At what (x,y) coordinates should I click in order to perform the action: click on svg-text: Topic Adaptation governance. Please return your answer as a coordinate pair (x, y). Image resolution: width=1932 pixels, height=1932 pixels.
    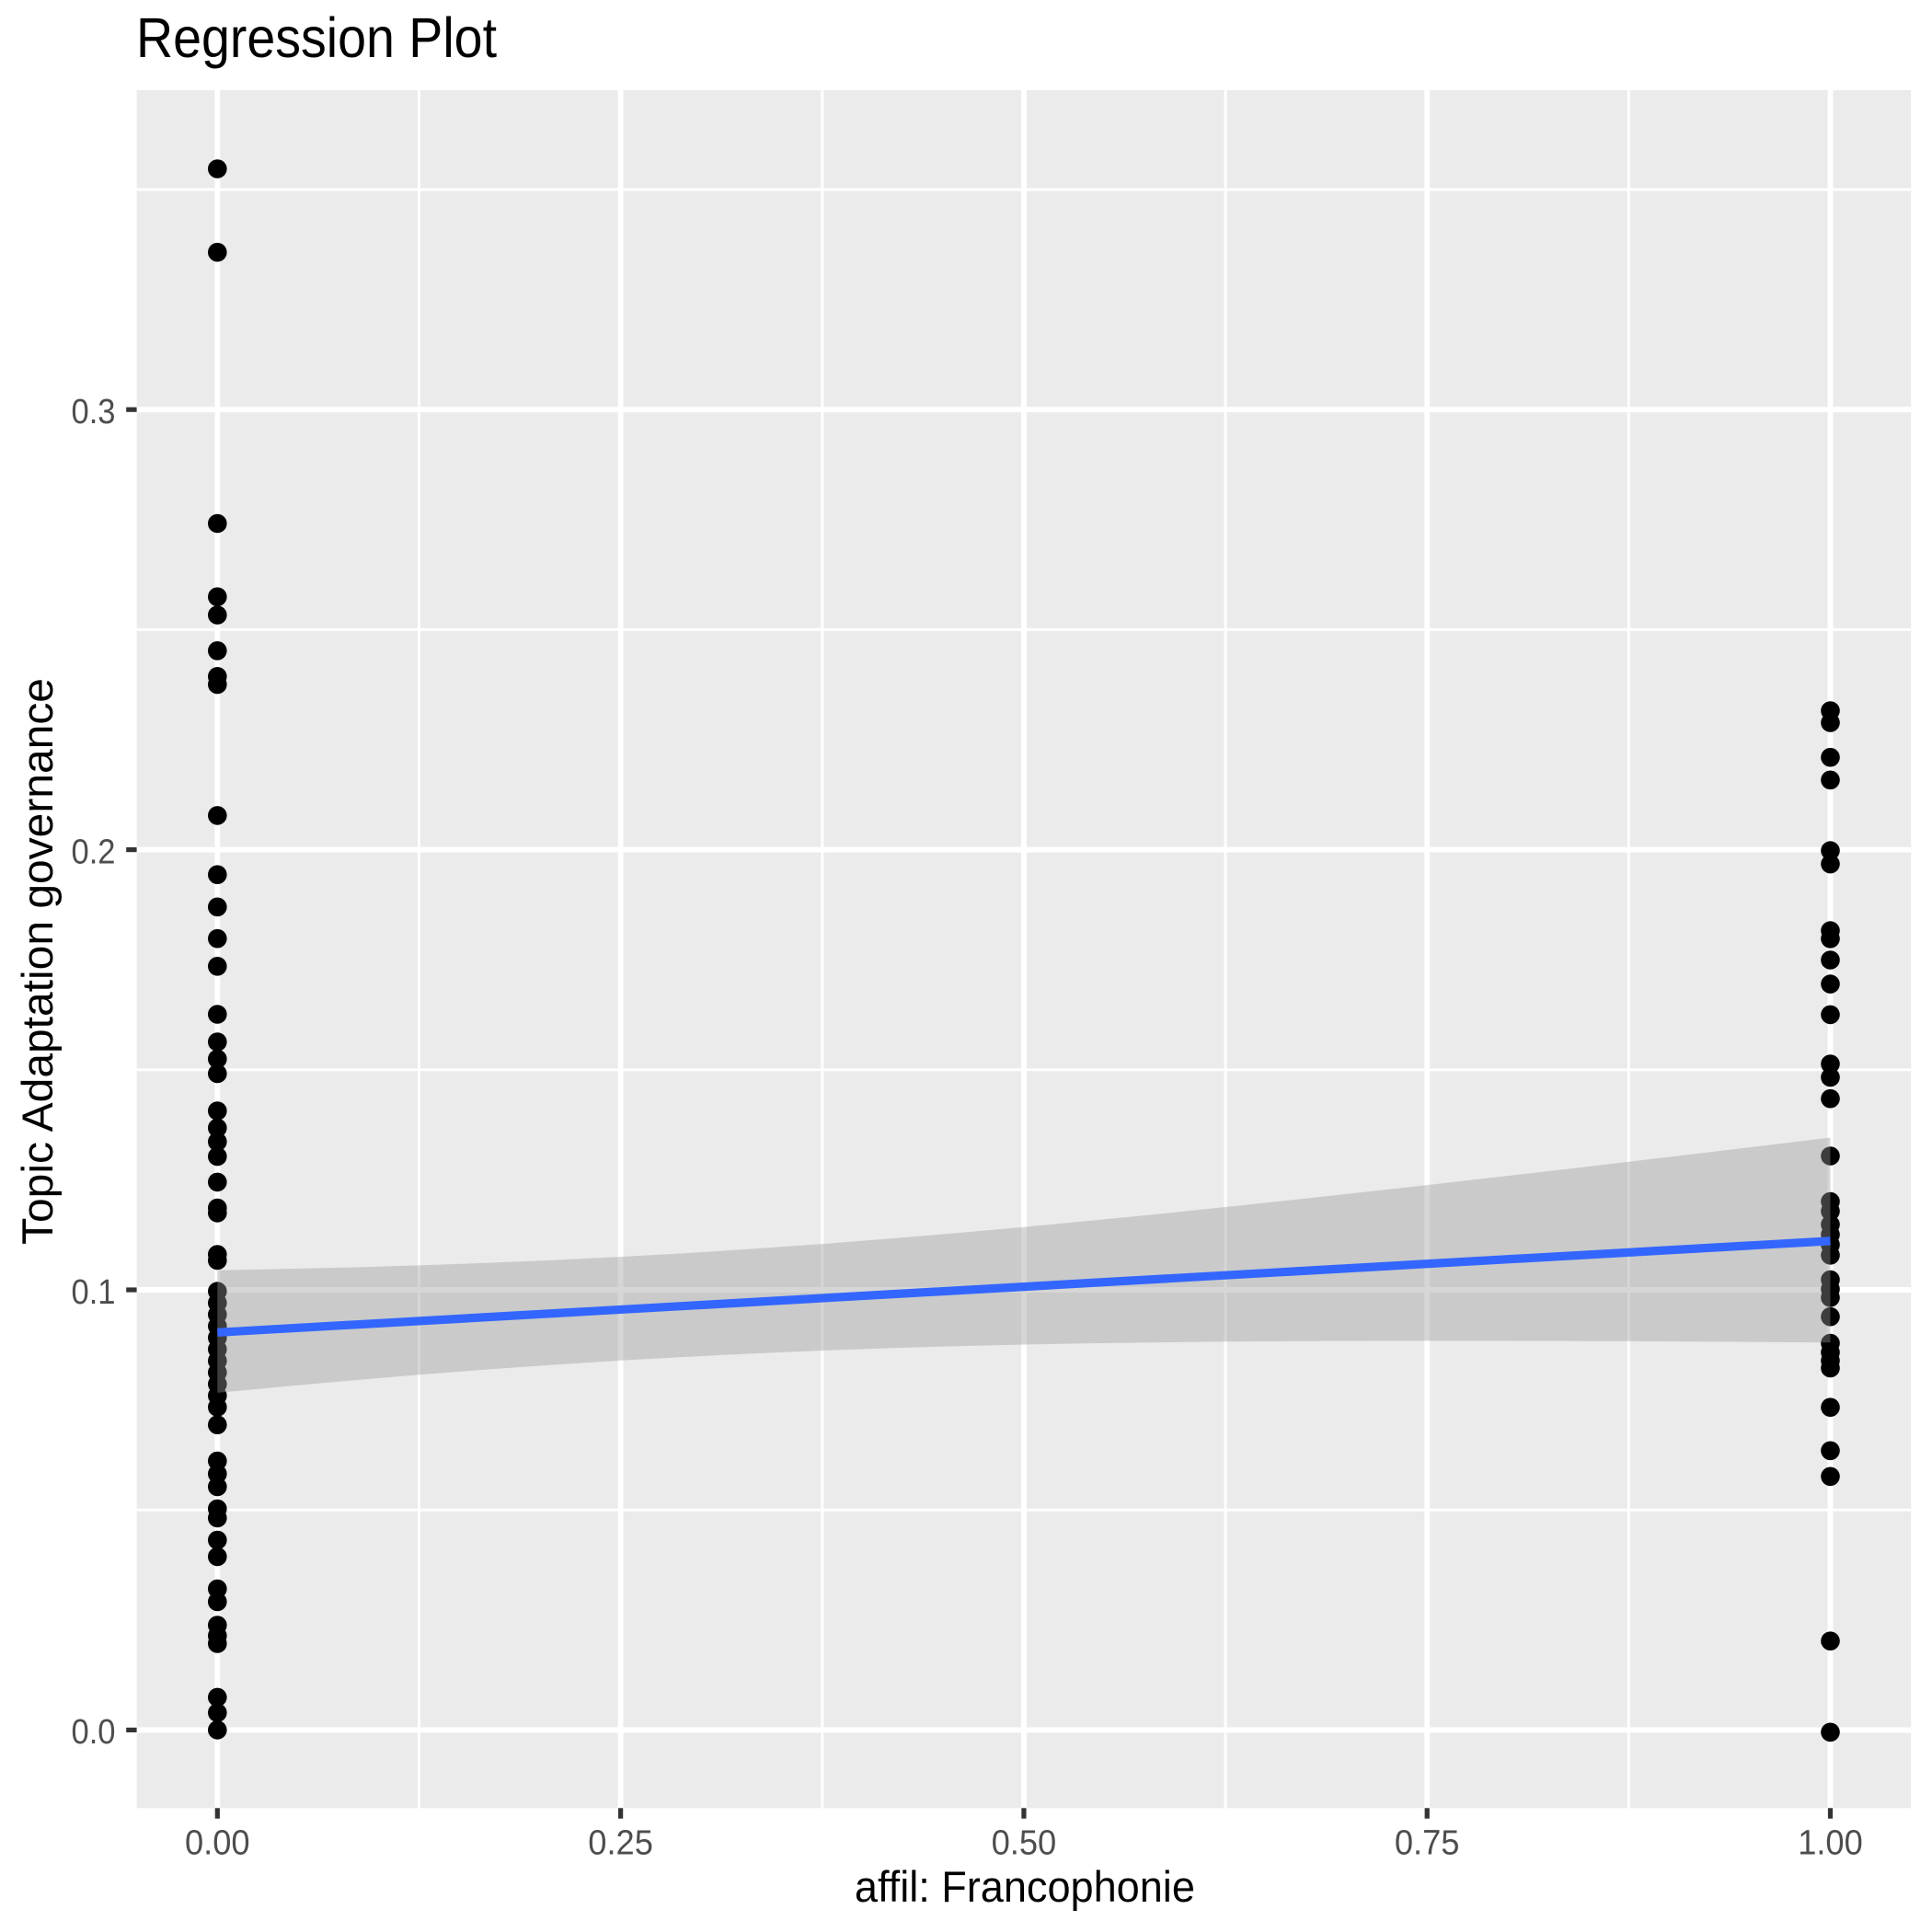
    Looking at the image, I should click on (38, 961).